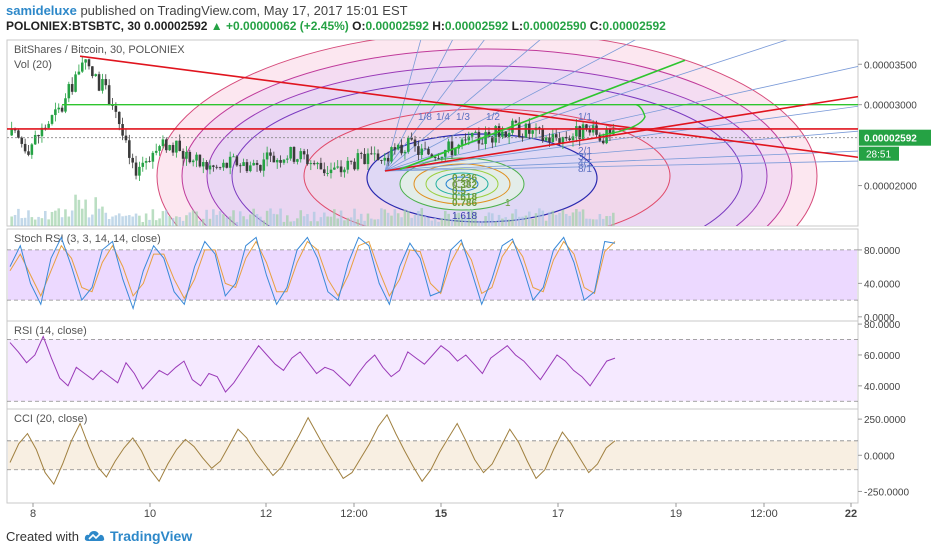 This screenshot has width=932, height=550. What do you see at coordinates (596, 26) in the screenshot?
I see `close-label: C:` at bounding box center [596, 26].